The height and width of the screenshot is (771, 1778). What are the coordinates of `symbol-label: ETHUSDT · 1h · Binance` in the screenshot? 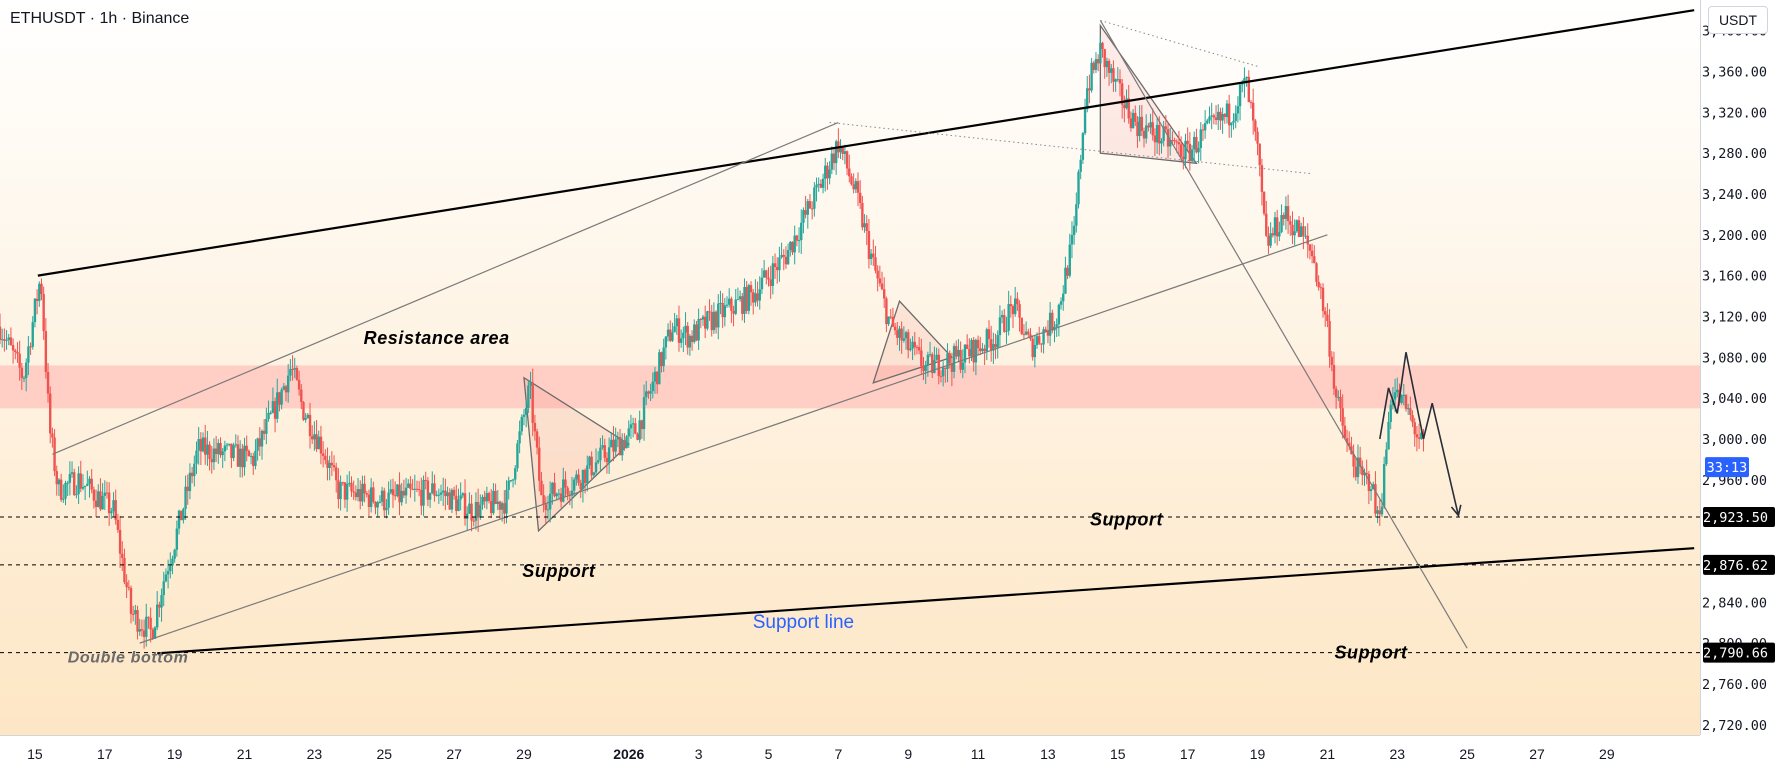 It's located at (100, 18).